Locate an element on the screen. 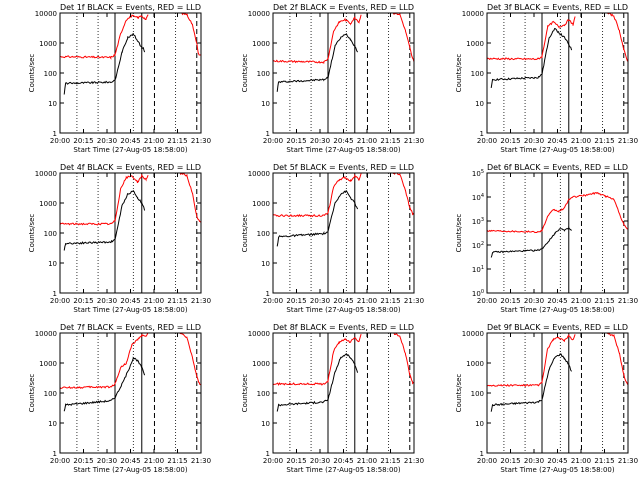 This screenshot has height=480, width=640. chart-title: Det 5f BLACK = Events, RED = LLD is located at coordinates (343, 167).